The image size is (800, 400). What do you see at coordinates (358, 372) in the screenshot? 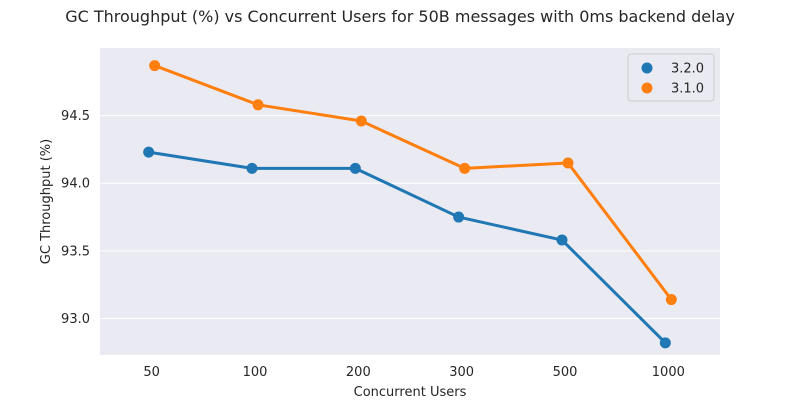
I see `x-tick-label: 200` at bounding box center [358, 372].